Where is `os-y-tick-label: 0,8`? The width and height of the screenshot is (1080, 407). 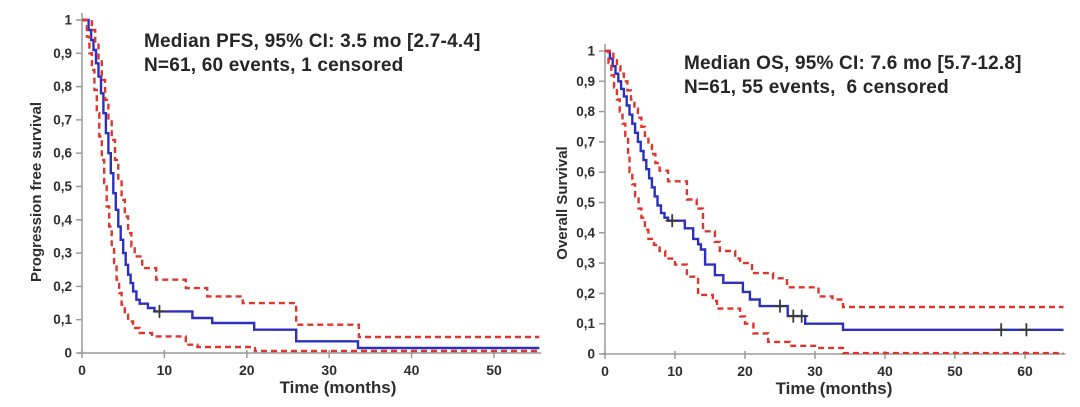 os-y-tick-label: 0,8 is located at coordinates (585, 111).